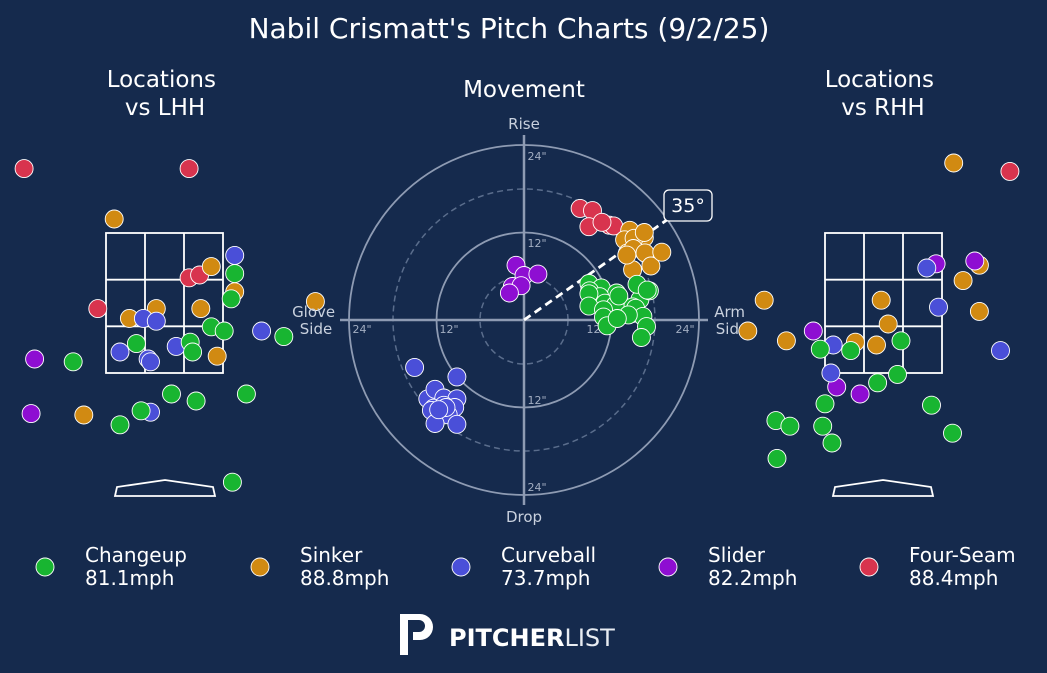  What do you see at coordinates (608, 261) in the screenshot?
I see `arm-angle-line` at bounding box center [608, 261].